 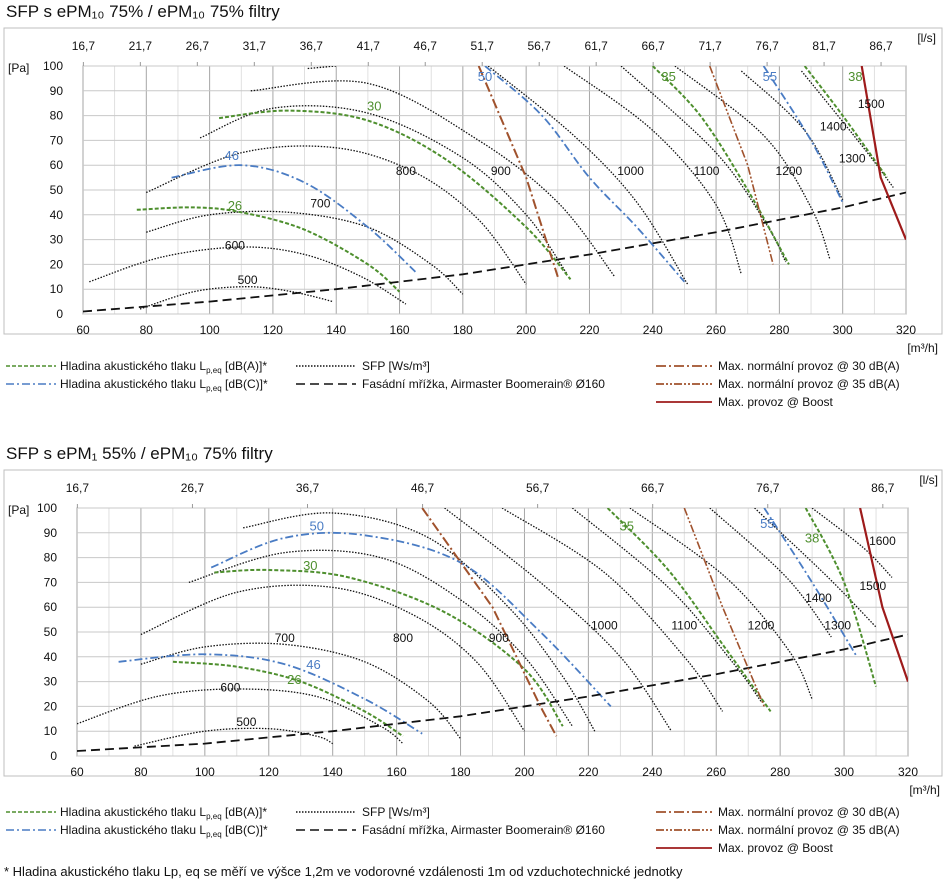 What do you see at coordinates (51, 533) in the screenshot?
I see `y-tick-label: 90` at bounding box center [51, 533].